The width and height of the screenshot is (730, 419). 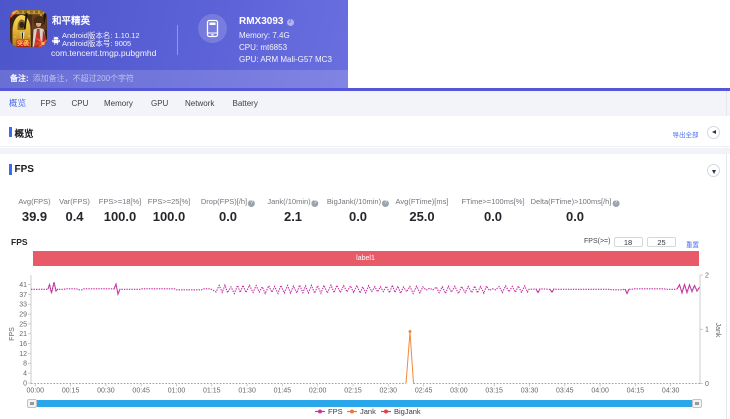 What do you see at coordinates (283, 391) in the screenshot?
I see `svg-text: 01:45` at bounding box center [283, 391].